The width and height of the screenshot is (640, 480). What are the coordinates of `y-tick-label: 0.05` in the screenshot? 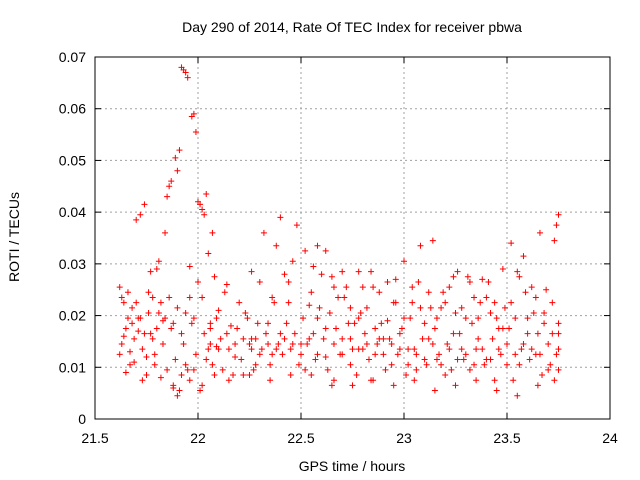 It's located at (72, 160).